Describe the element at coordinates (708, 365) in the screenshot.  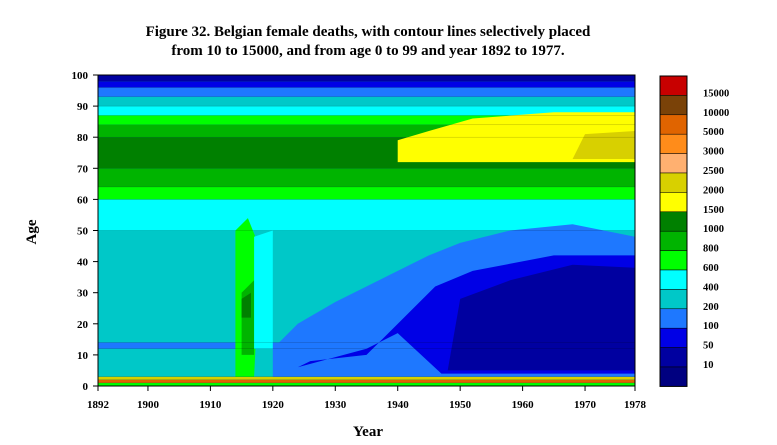
I see `legend-label-10: 10` at that location.